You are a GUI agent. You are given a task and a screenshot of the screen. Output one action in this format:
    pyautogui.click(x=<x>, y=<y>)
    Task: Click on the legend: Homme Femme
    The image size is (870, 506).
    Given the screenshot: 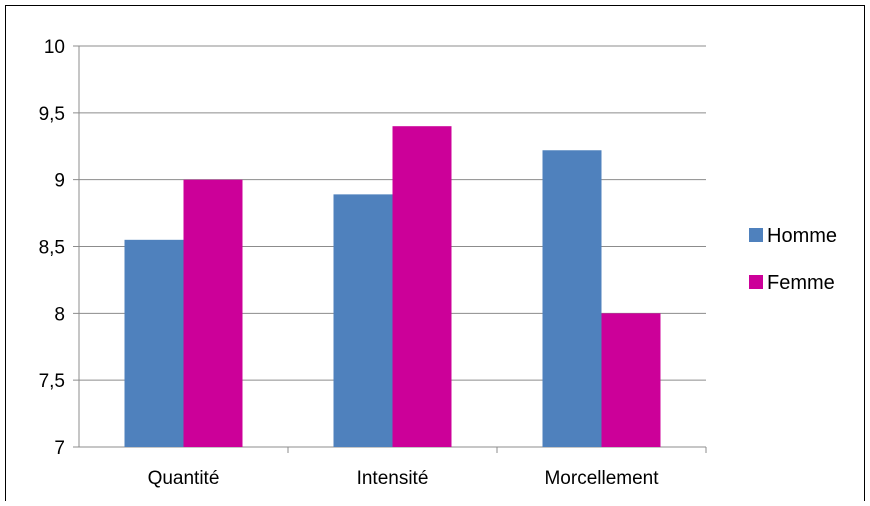 What is the action you would take?
    pyautogui.click(x=793, y=259)
    